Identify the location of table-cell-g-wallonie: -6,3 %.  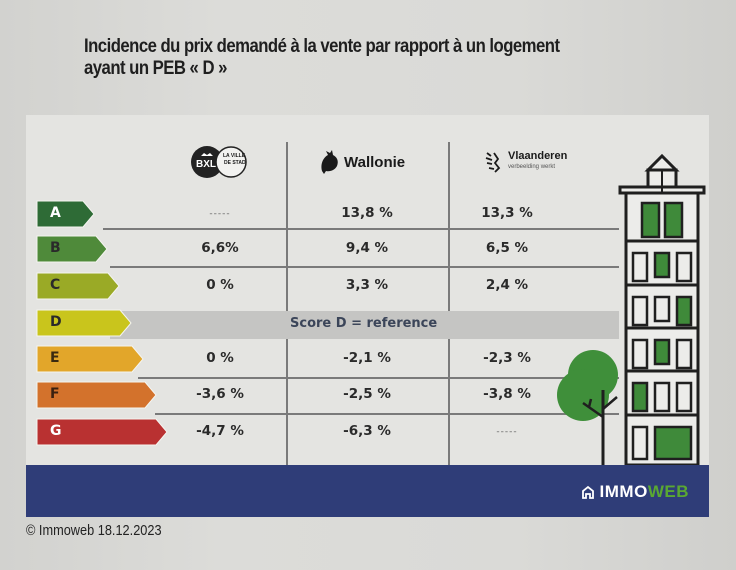
(367, 431).